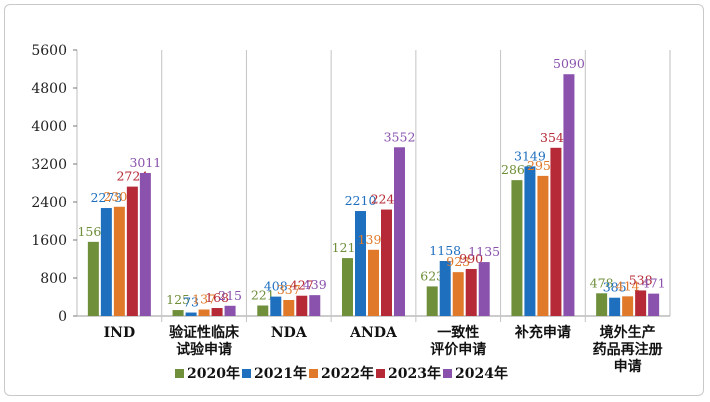  What do you see at coordinates (145, 162) in the screenshot?
I see `data-label: 3011` at bounding box center [145, 162].